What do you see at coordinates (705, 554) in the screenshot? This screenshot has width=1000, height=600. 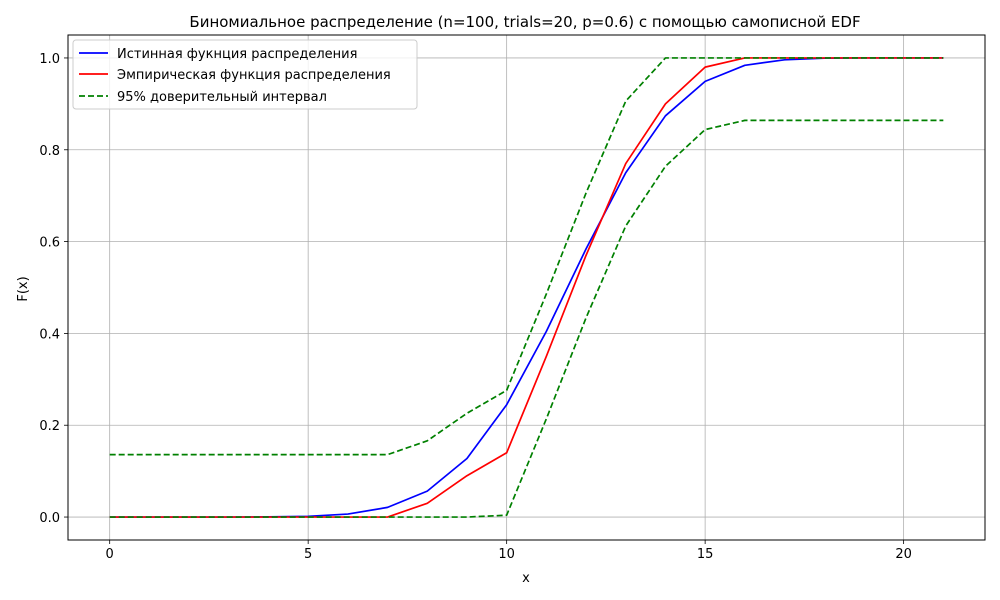 I see `x-tick-label: 15` at bounding box center [705, 554].